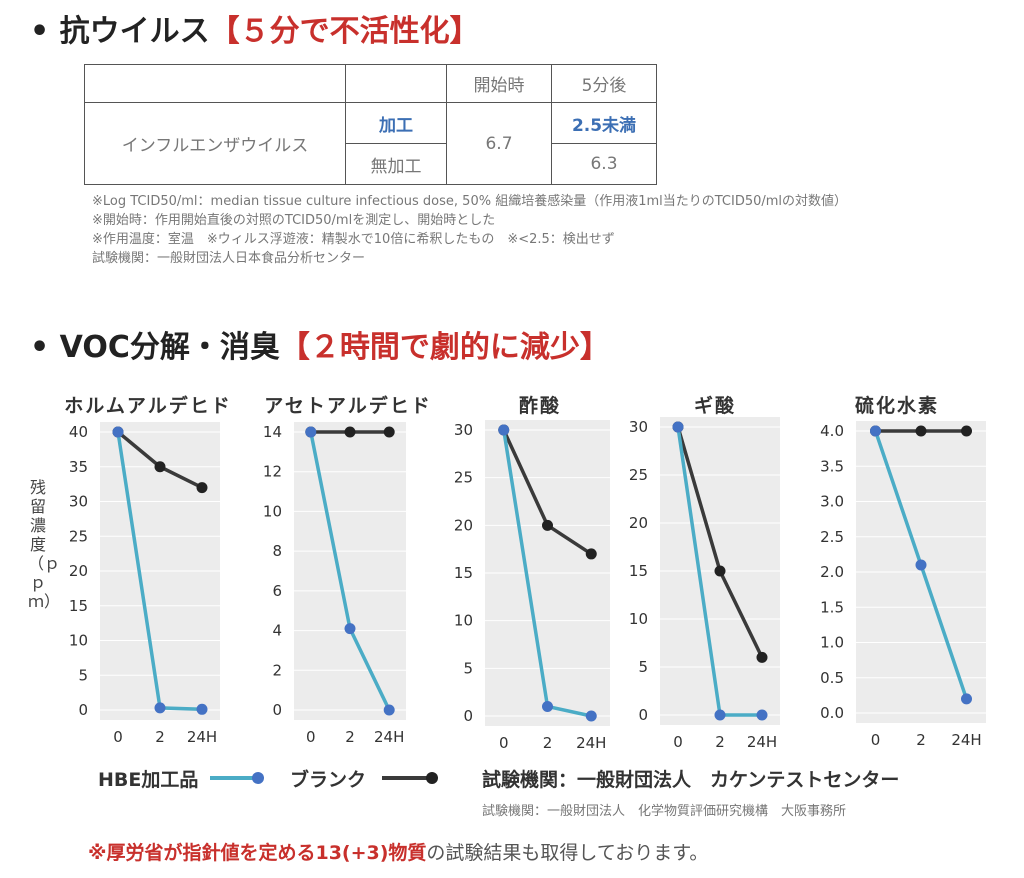 The image size is (1024, 878). What do you see at coordinates (396, 164) in the screenshot?
I see `treatment-cell: 無加工` at bounding box center [396, 164].